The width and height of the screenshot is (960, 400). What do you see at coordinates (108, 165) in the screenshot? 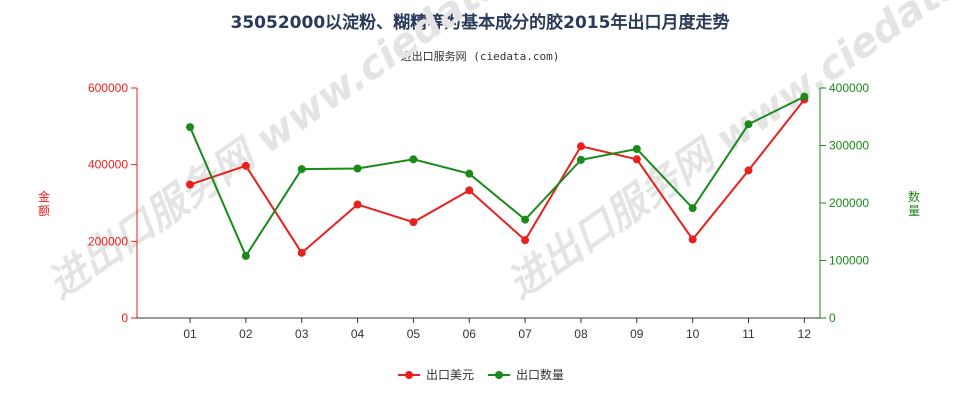
I see `y-left-tick-label: 400000` at bounding box center [108, 165].